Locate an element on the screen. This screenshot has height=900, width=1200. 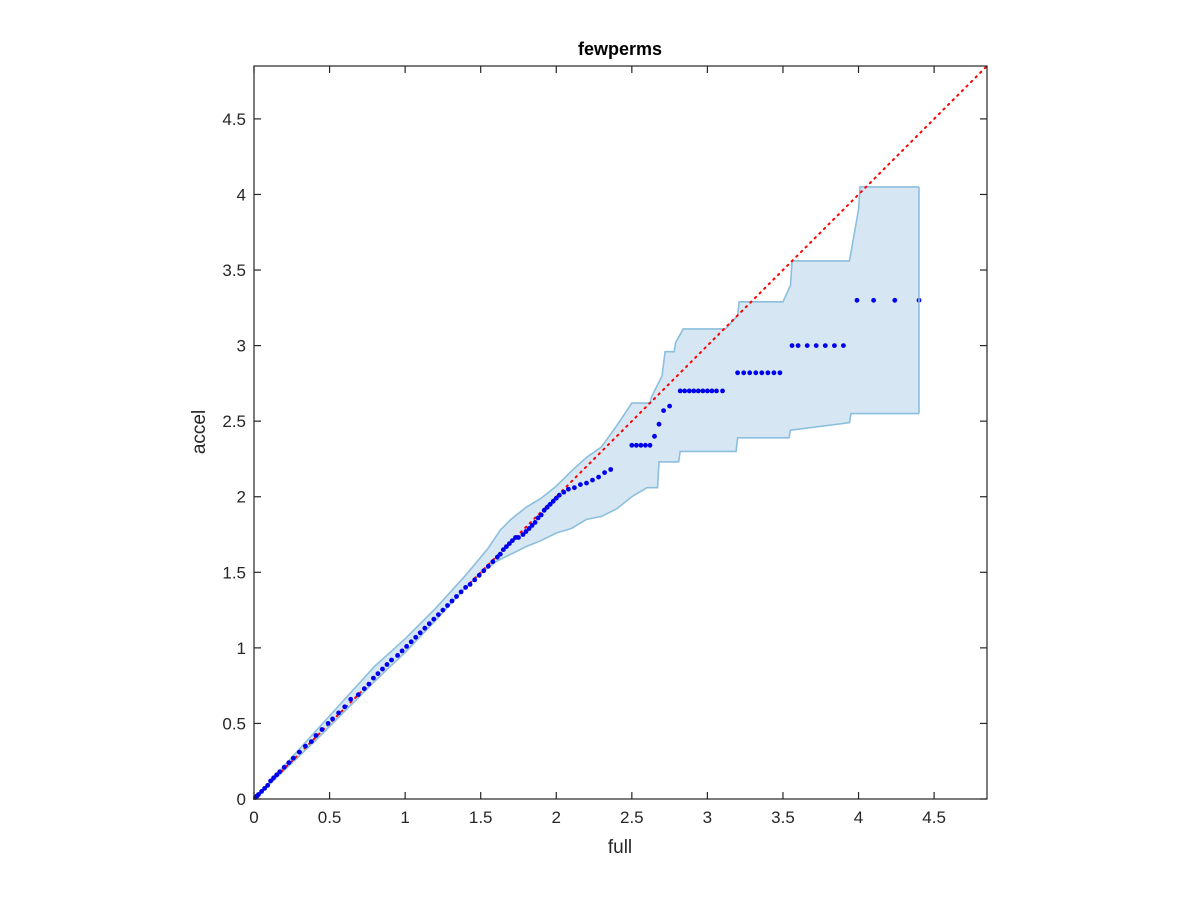
y-tick-label: 2 is located at coordinates (241, 497).